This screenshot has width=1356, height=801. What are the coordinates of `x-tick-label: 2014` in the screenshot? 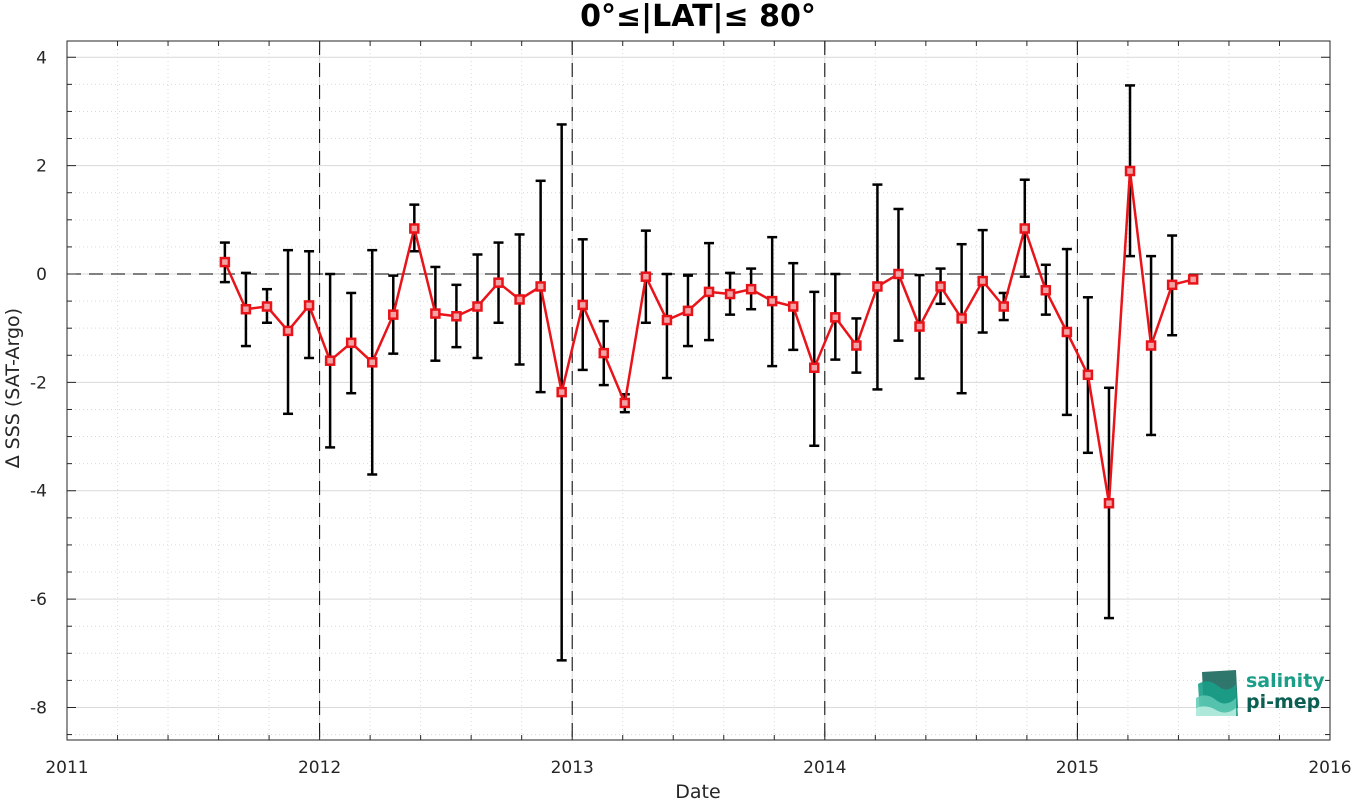 It's located at (824, 768).